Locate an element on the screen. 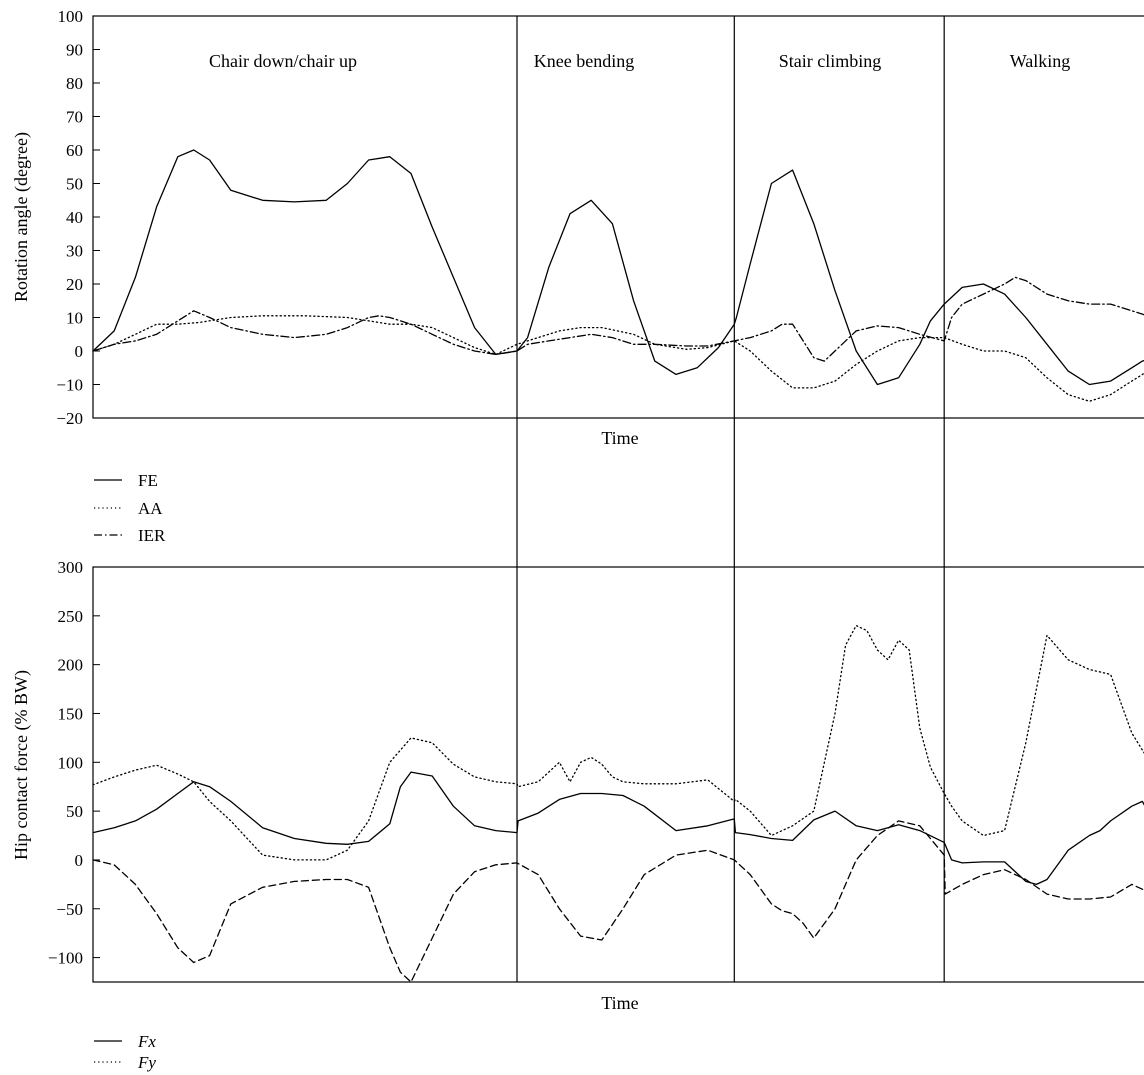 This screenshot has height=1075, width=1144. y-tick-label: −50 is located at coordinates (69, 909).